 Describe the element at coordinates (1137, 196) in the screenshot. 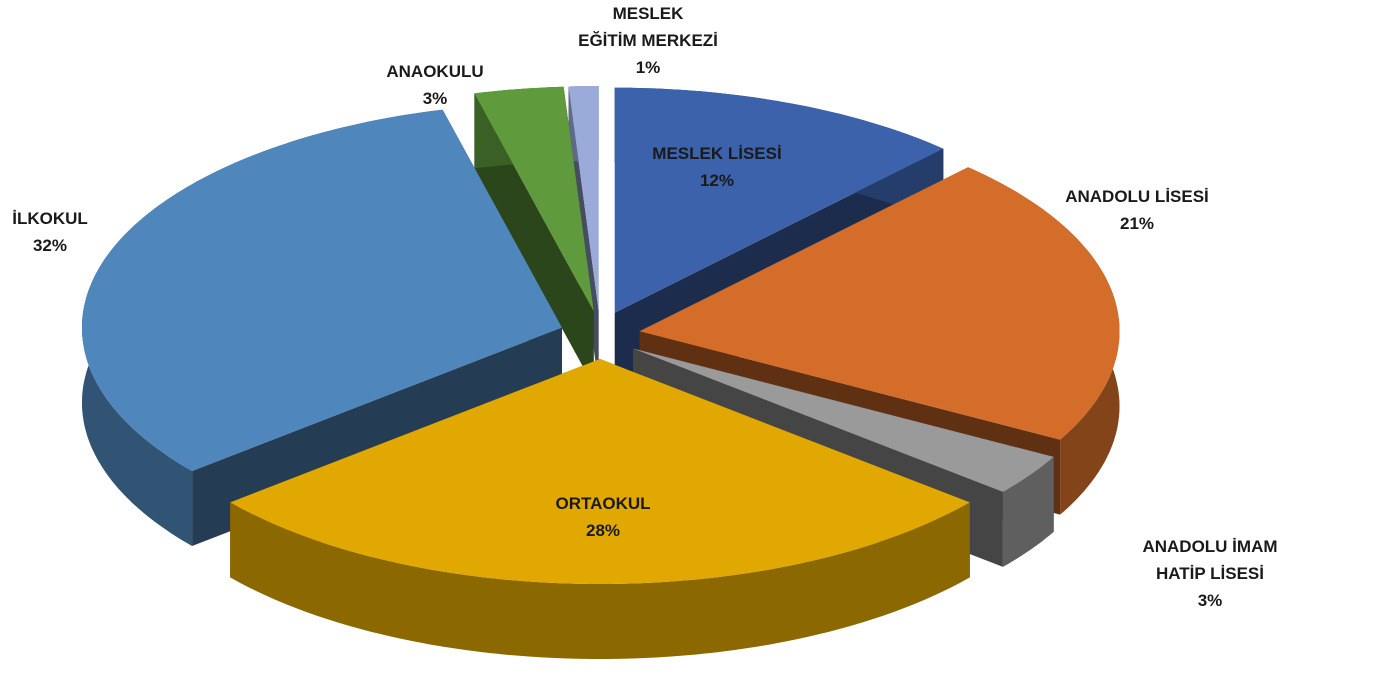

I see `category-label: ANADOLU LİSESİ` at that location.